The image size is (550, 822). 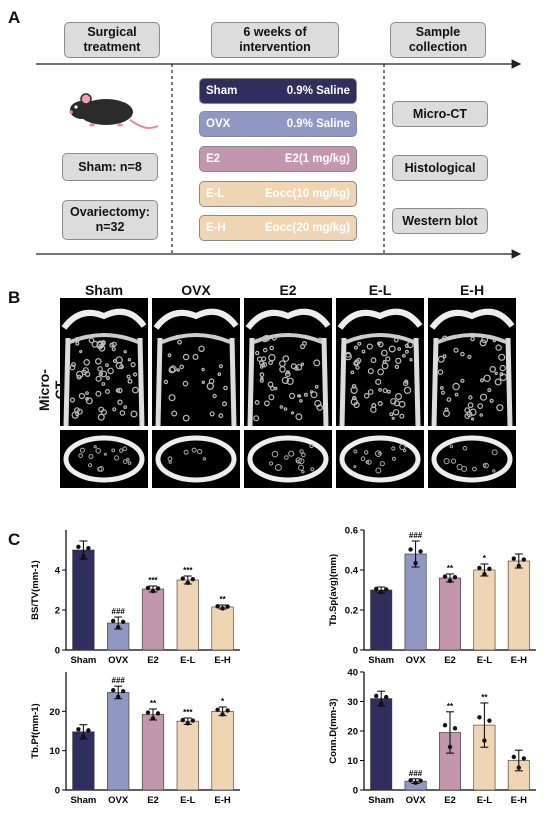 I want to click on y-tick-label: 0.2, so click(x=351, y=611).